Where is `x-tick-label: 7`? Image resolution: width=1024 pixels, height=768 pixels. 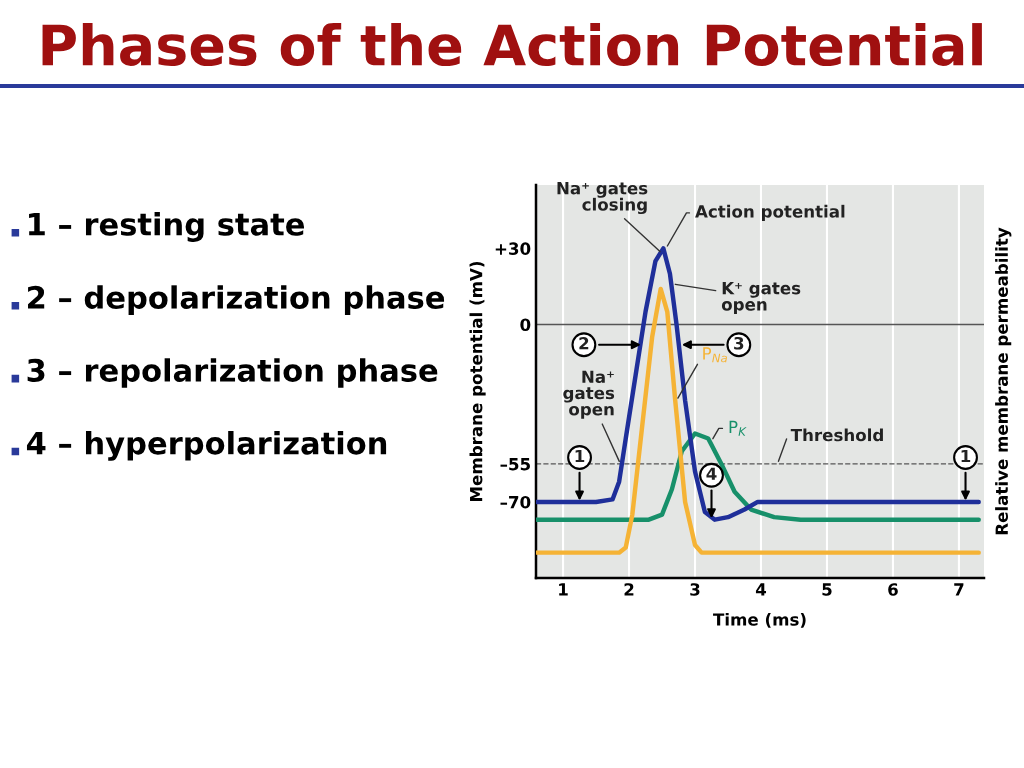
x-tick-label: 7 is located at coordinates (959, 589).